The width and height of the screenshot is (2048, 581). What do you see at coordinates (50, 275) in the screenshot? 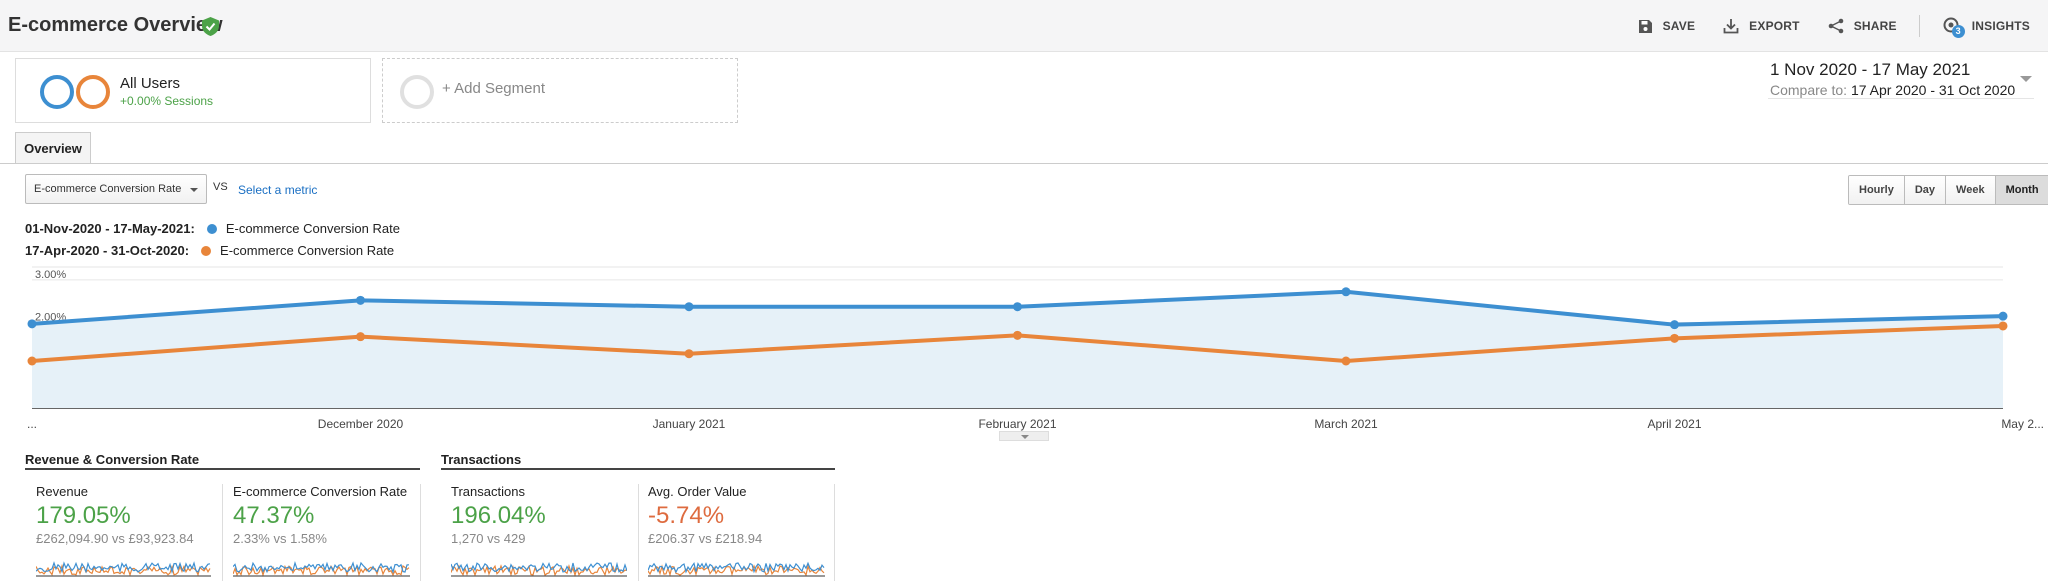
I see `y-tick-label: 3.00%` at bounding box center [50, 275].